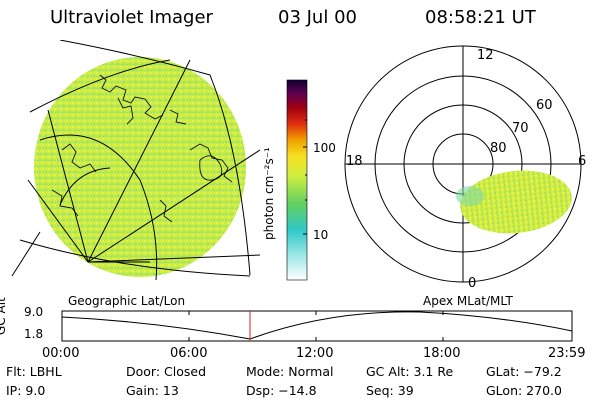  I want to click on info-glon: GLon: 270.0, so click(524, 390).